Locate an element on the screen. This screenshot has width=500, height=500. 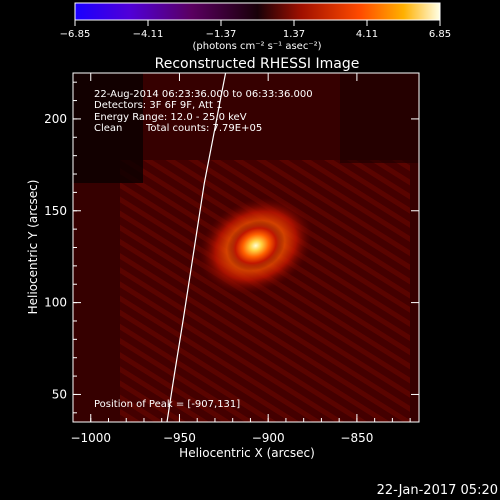
x-tick-label: −850 is located at coordinates (356, 438).